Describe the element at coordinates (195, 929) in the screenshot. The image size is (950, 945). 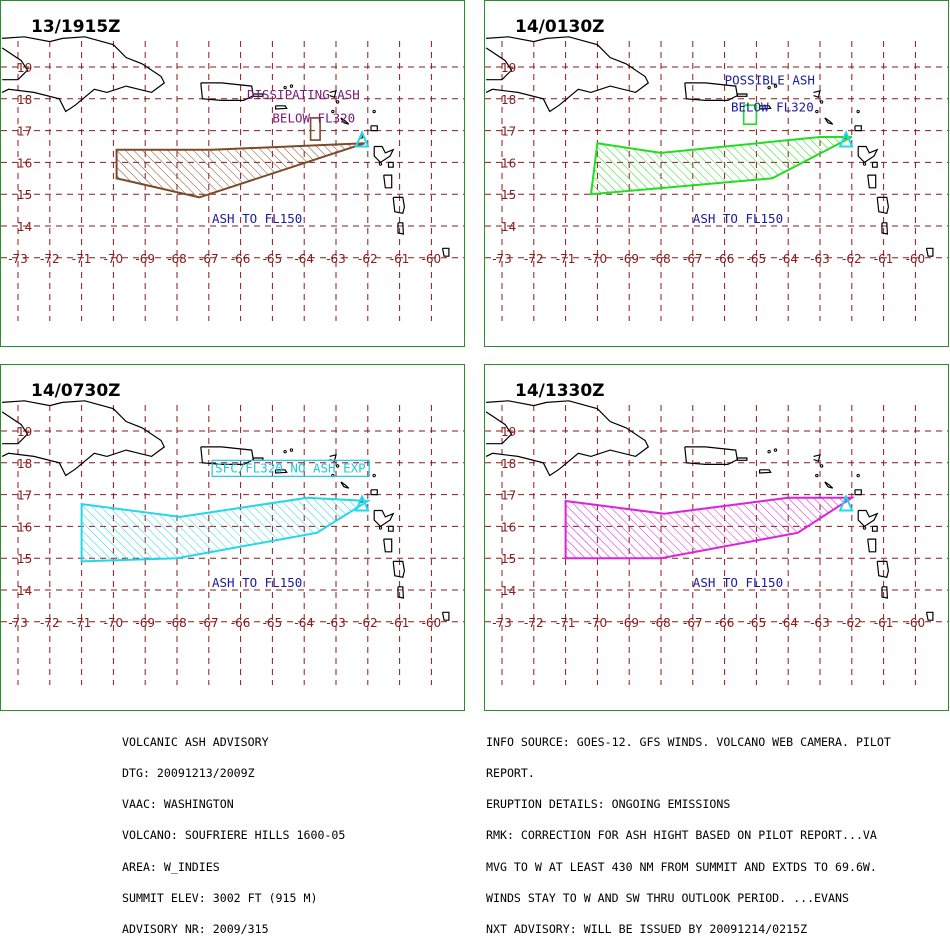
I see `advisory-line: ADVISORY NR: 2009/315` at that location.